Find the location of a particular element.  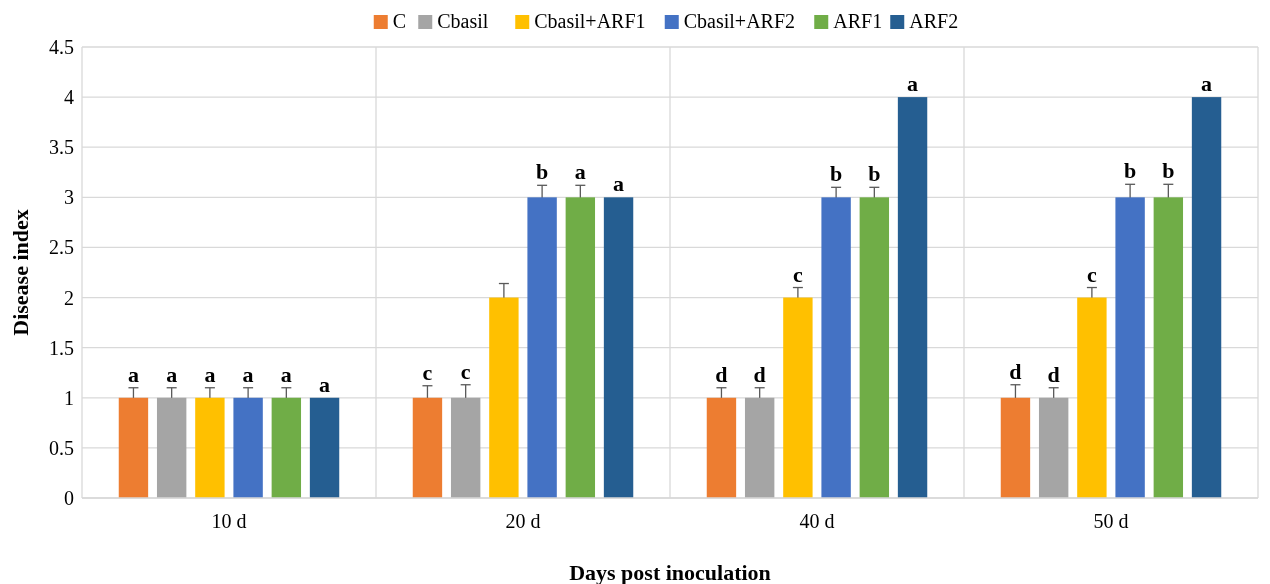

y-tick-label: 2.5 is located at coordinates (61, 247).